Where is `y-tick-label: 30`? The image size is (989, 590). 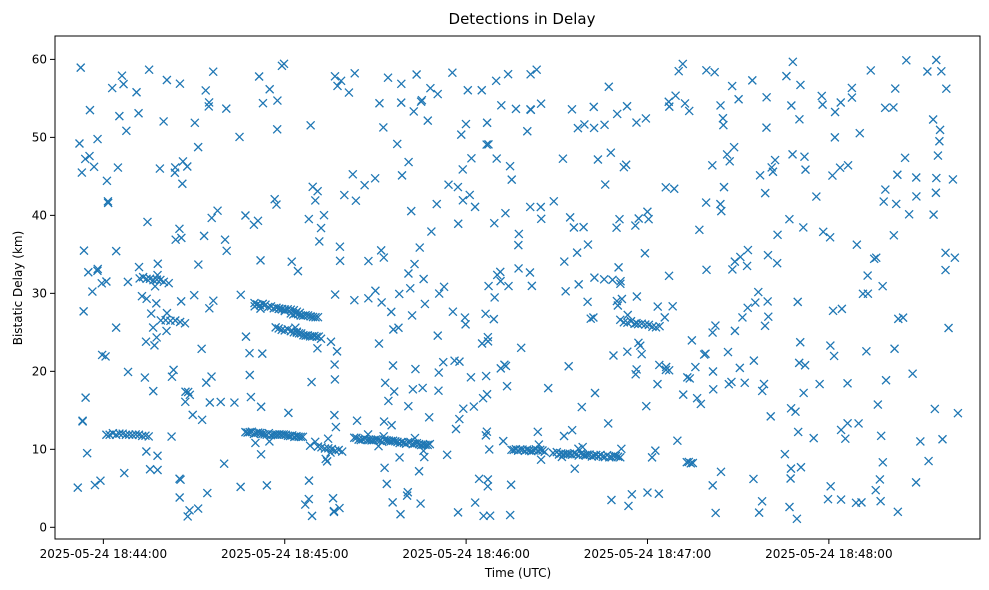
y-tick-label: 30 is located at coordinates (39, 293).